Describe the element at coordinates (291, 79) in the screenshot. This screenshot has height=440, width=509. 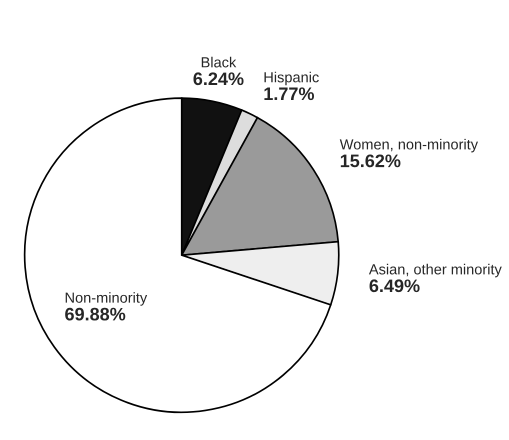
I see `slice-label: Hispanic` at that location.